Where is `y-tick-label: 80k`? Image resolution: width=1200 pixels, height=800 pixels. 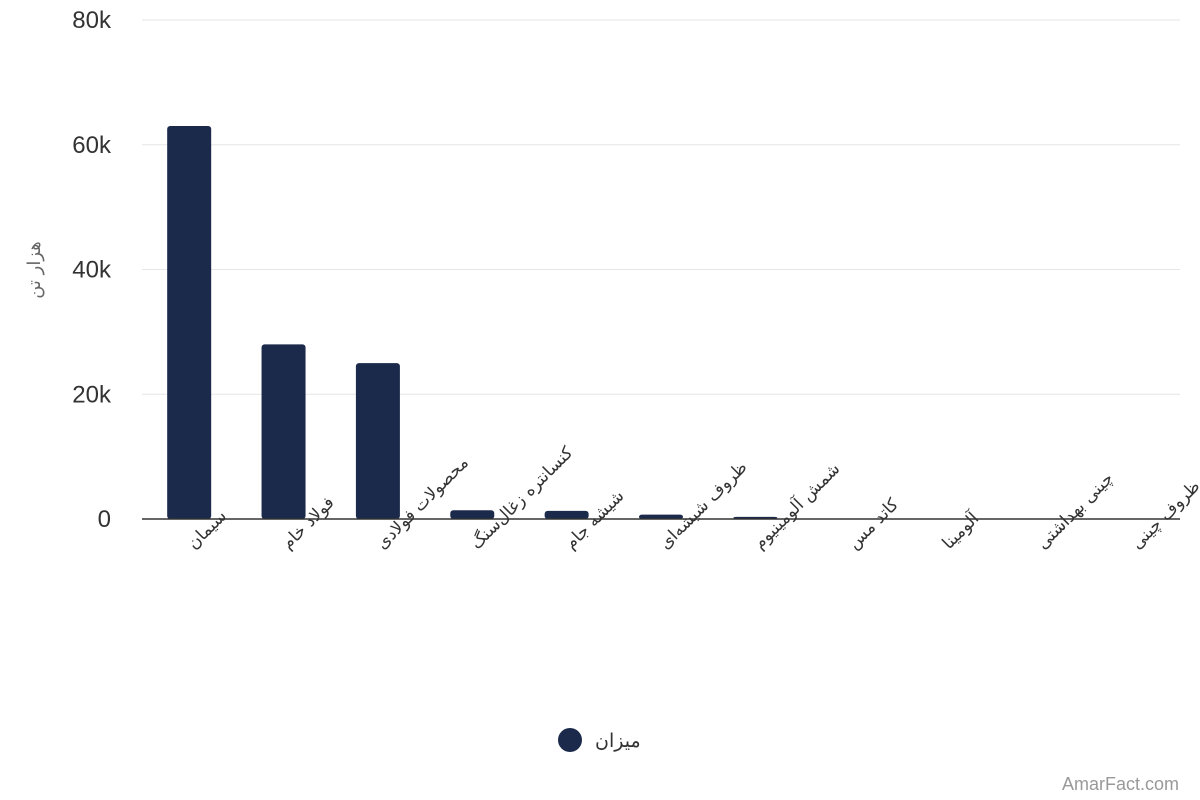
y-tick-label: 80k is located at coordinates (92, 20).